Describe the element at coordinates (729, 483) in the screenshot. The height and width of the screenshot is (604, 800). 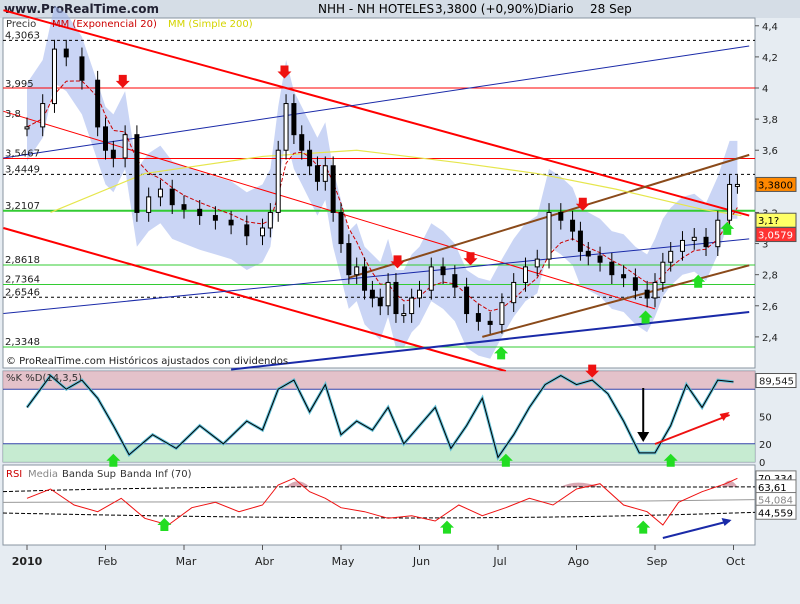
I see `rsi-overbought-fill` at that location.